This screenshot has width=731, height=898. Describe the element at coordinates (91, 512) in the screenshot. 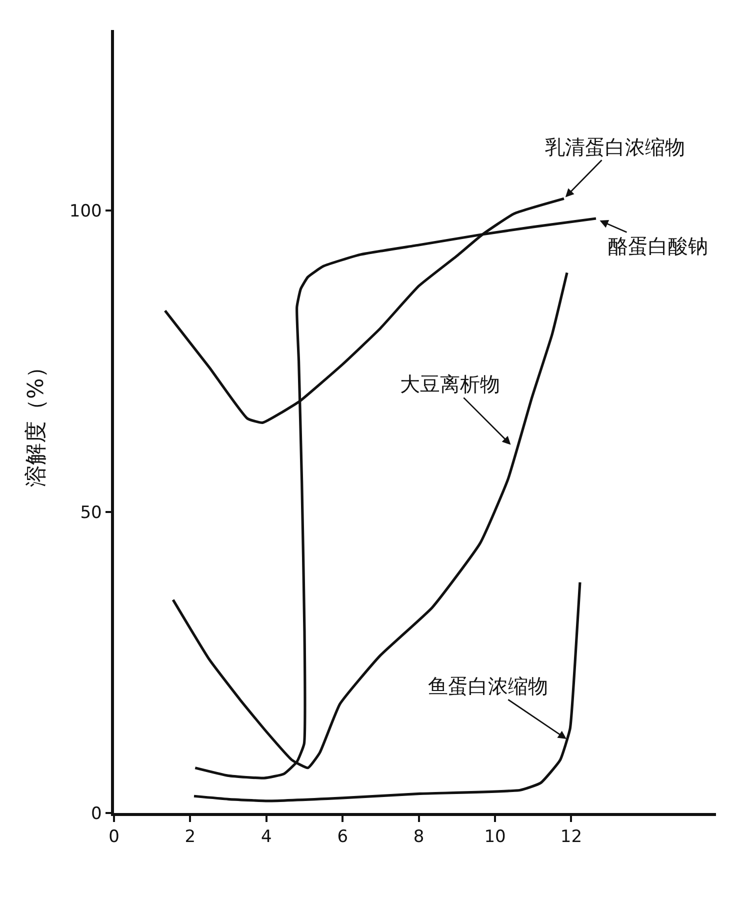

I see `y-tick-label: 50` at that location.